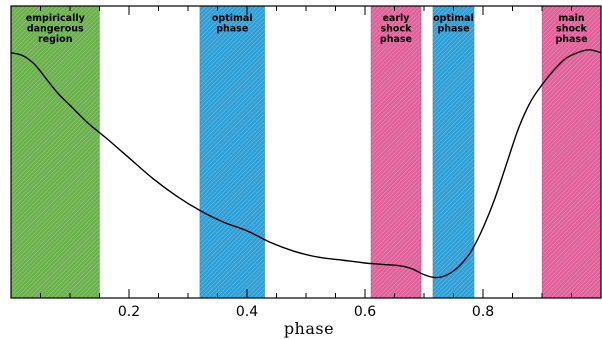  I want to click on region-label-0-2: region, so click(55, 39).